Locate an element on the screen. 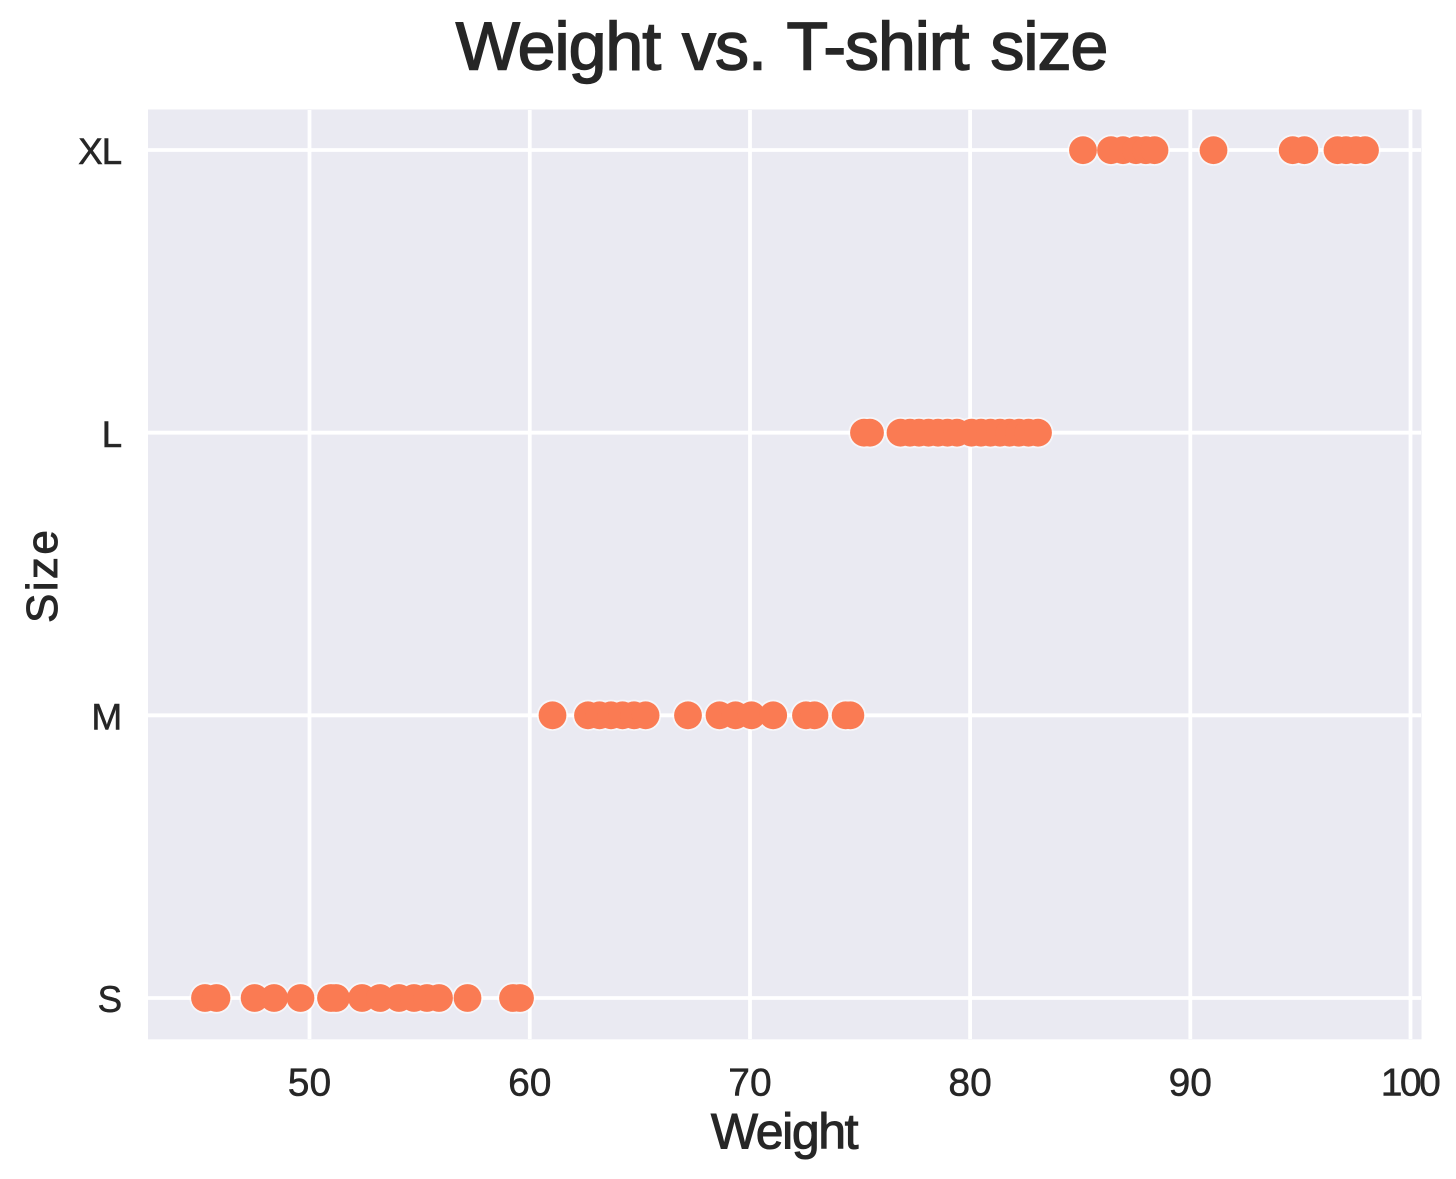 Image resolution: width=1456 pixels, height=1179 pixels. svg-text: Size is located at coordinates (42, 575).